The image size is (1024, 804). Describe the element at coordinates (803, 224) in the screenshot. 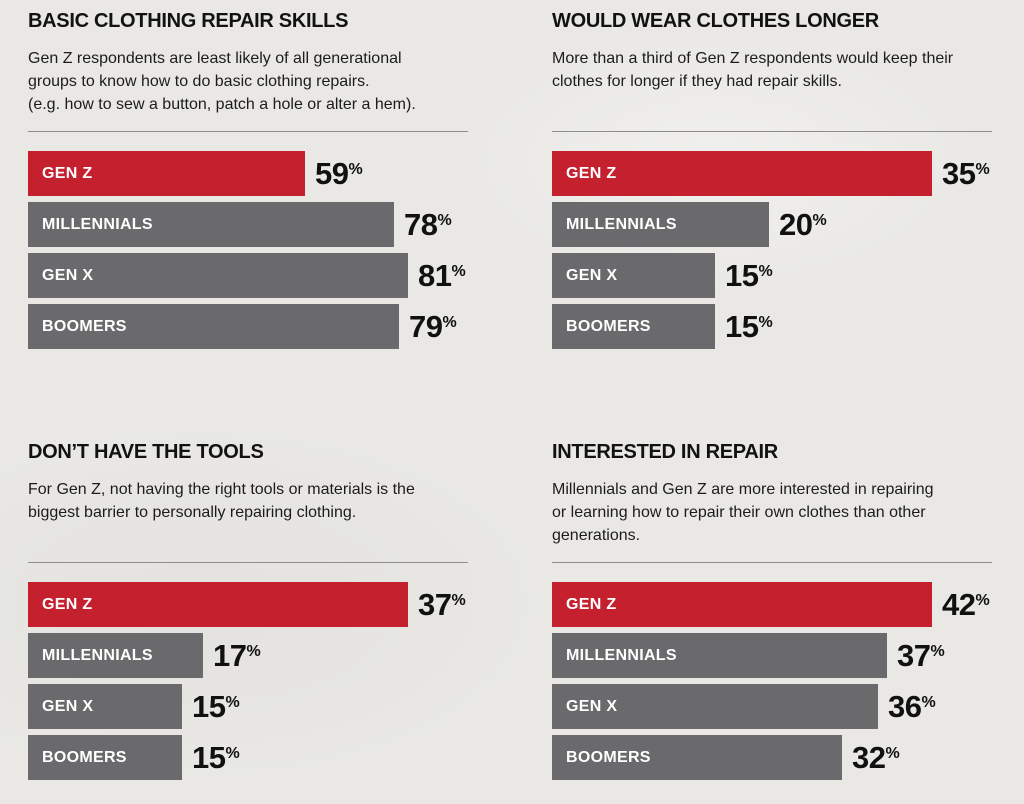

I see `bar-value: 20%` at that location.